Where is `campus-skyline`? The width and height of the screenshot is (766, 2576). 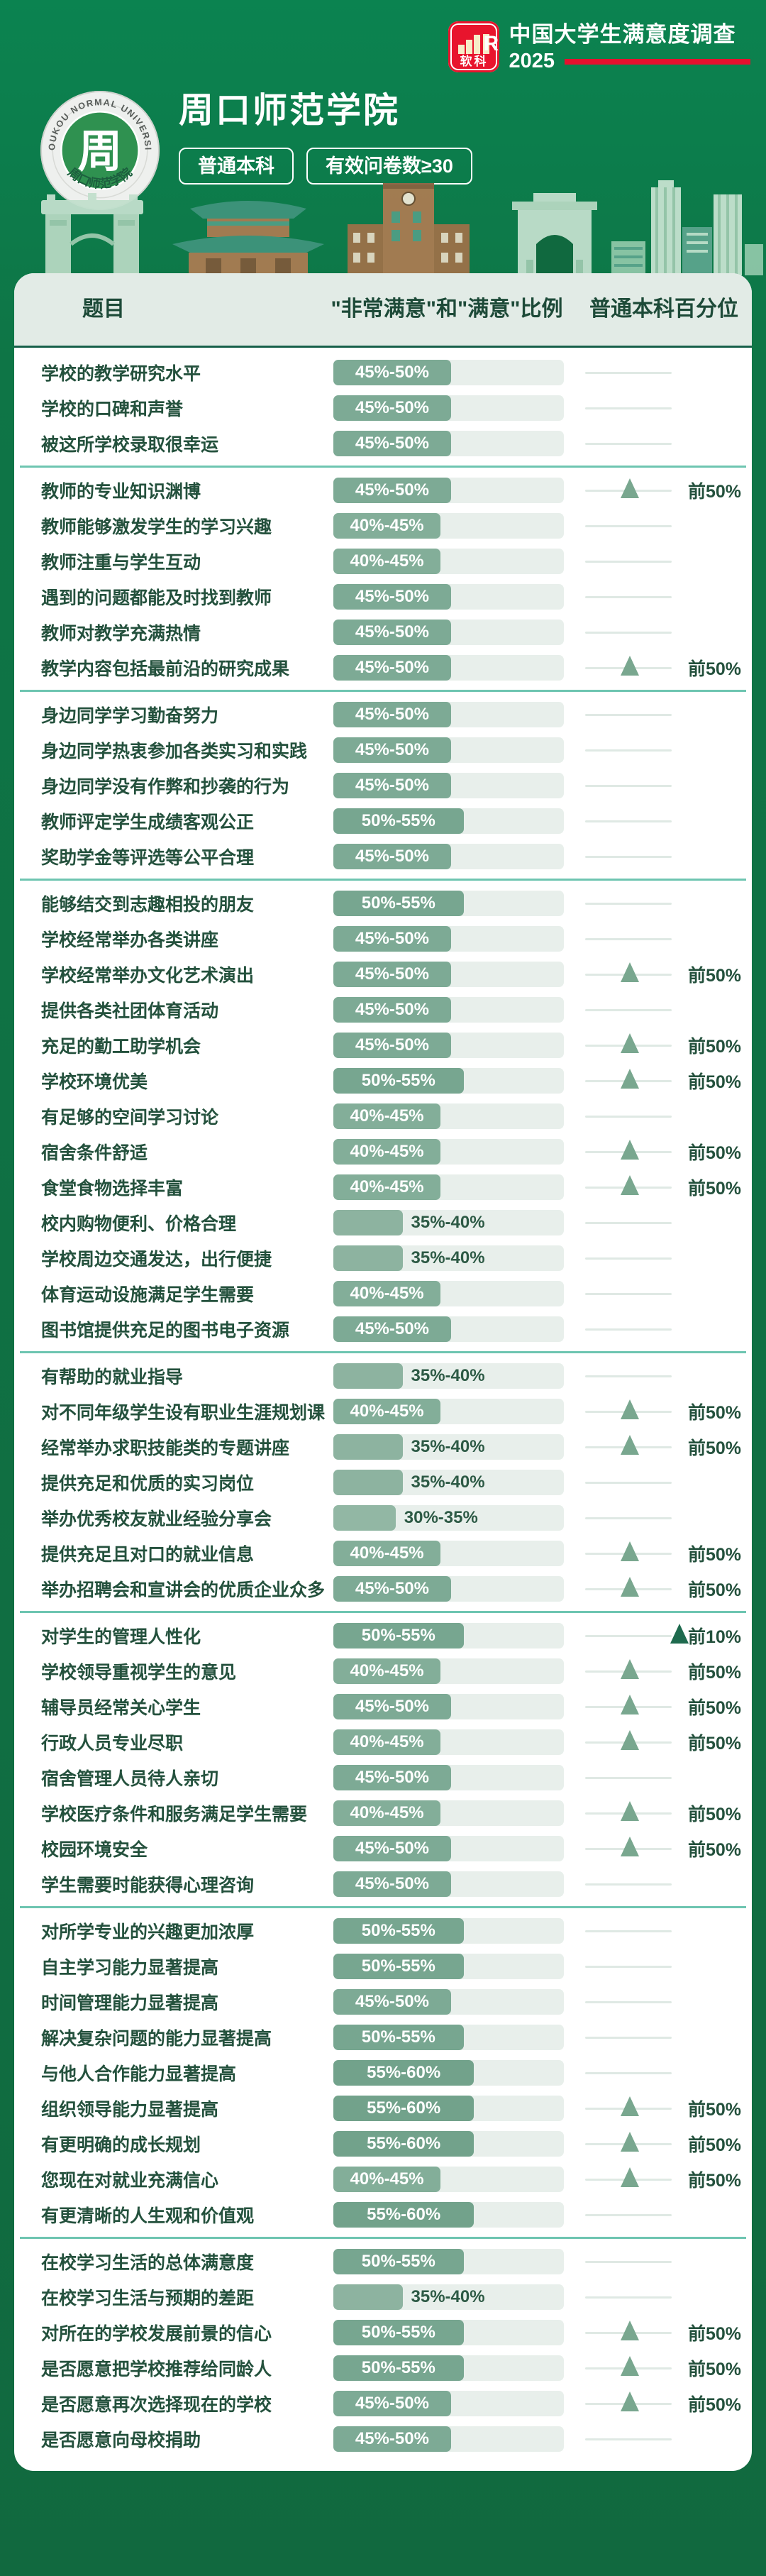 campus-skyline is located at coordinates (402, 227).